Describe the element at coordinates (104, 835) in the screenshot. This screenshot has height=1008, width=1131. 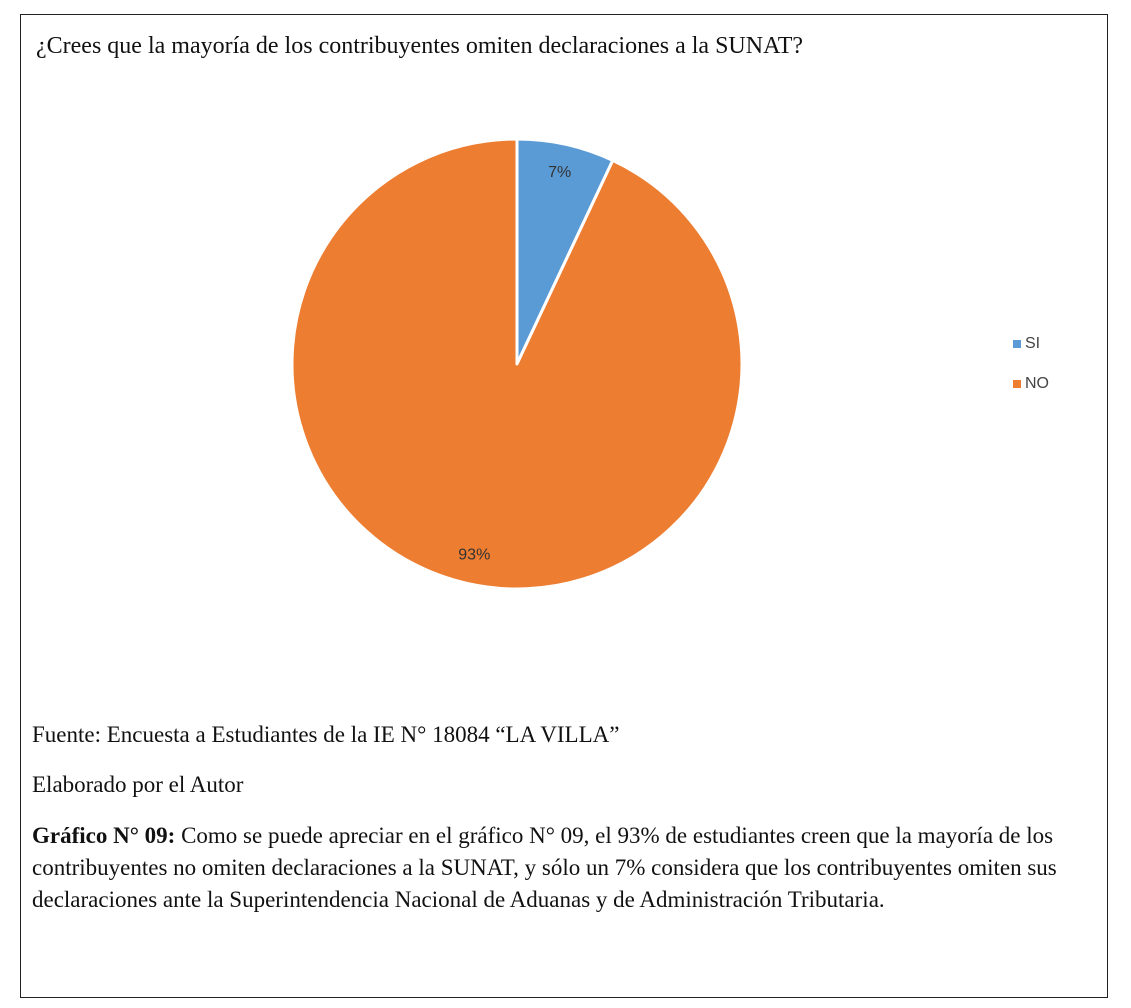
I see `caption-label: Gráfico N° 09:` at that location.